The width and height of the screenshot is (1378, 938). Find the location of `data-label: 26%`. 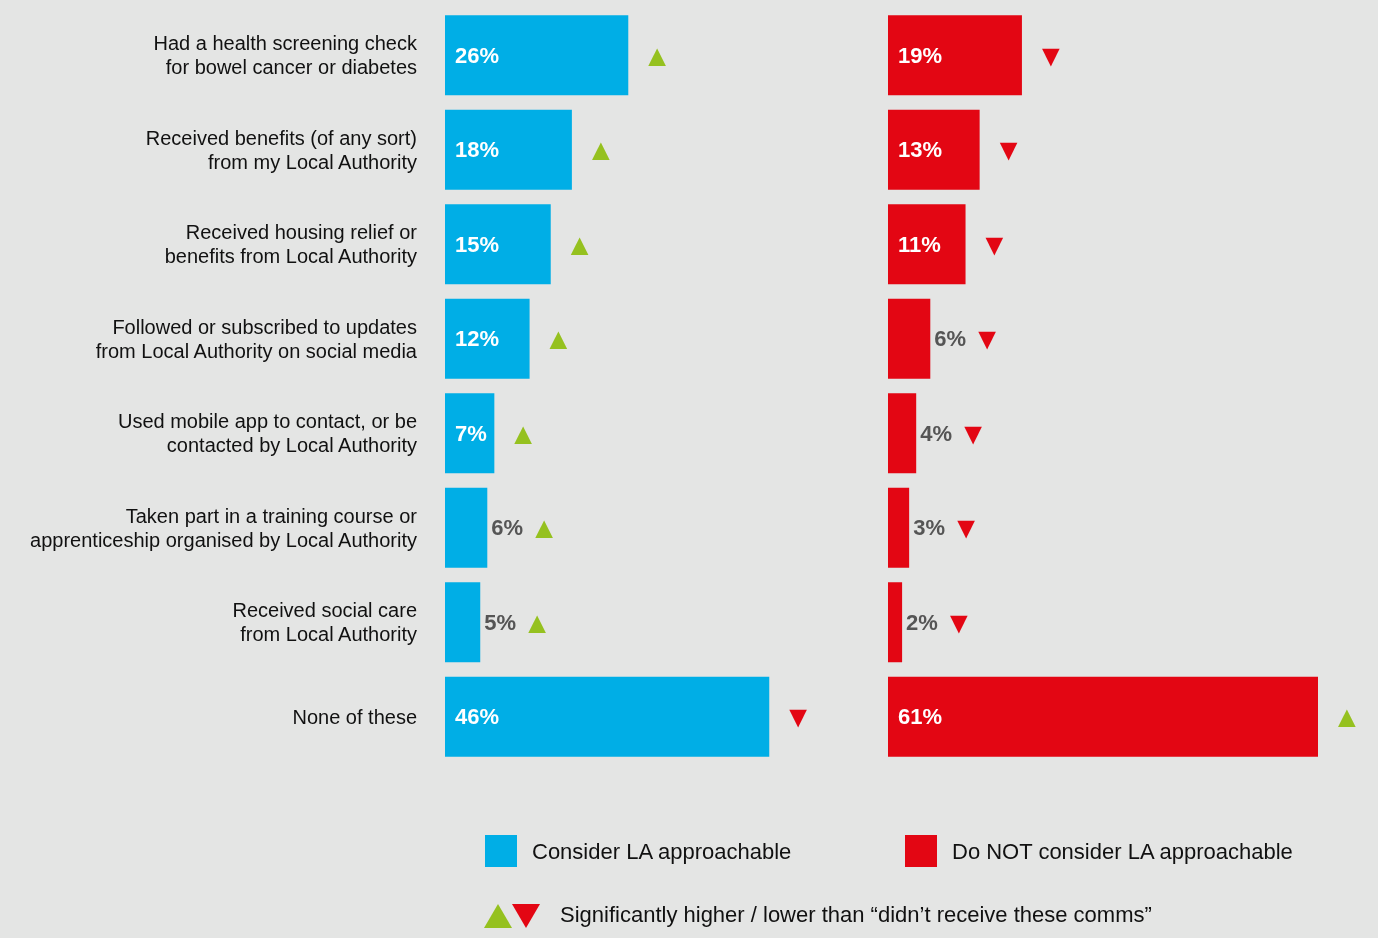

data-label: 26% is located at coordinates (477, 55).